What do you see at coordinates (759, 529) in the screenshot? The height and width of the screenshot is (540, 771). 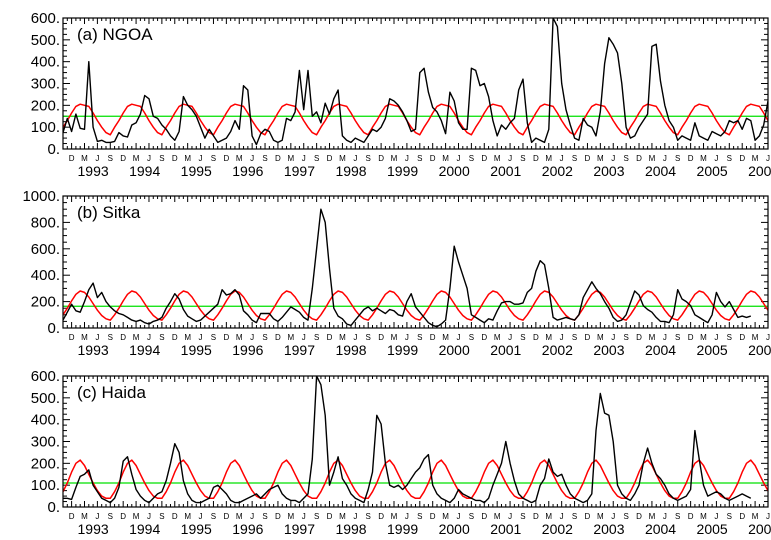 I see `year-label: 2006` at bounding box center [759, 529].